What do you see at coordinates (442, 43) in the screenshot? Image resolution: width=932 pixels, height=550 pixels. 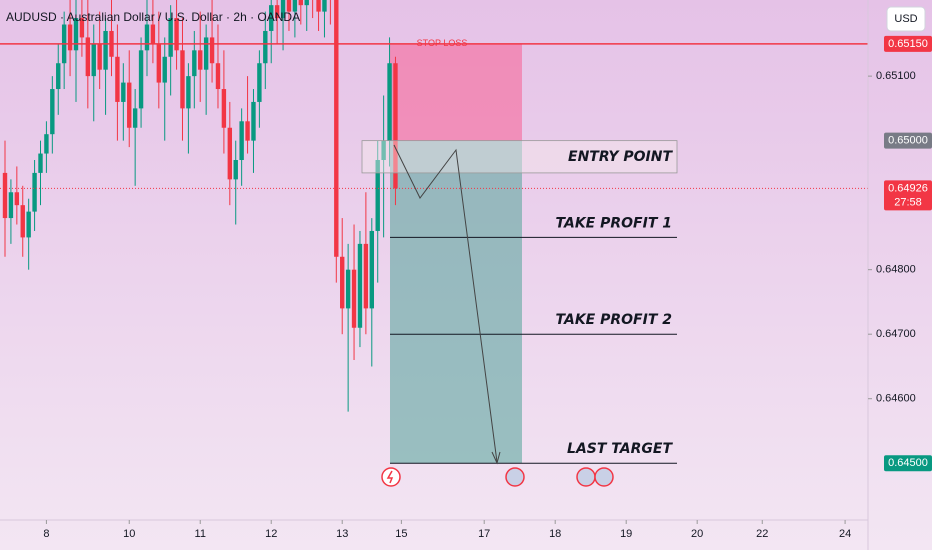 I see `stop-loss-label: STOP LOSS` at bounding box center [442, 43].